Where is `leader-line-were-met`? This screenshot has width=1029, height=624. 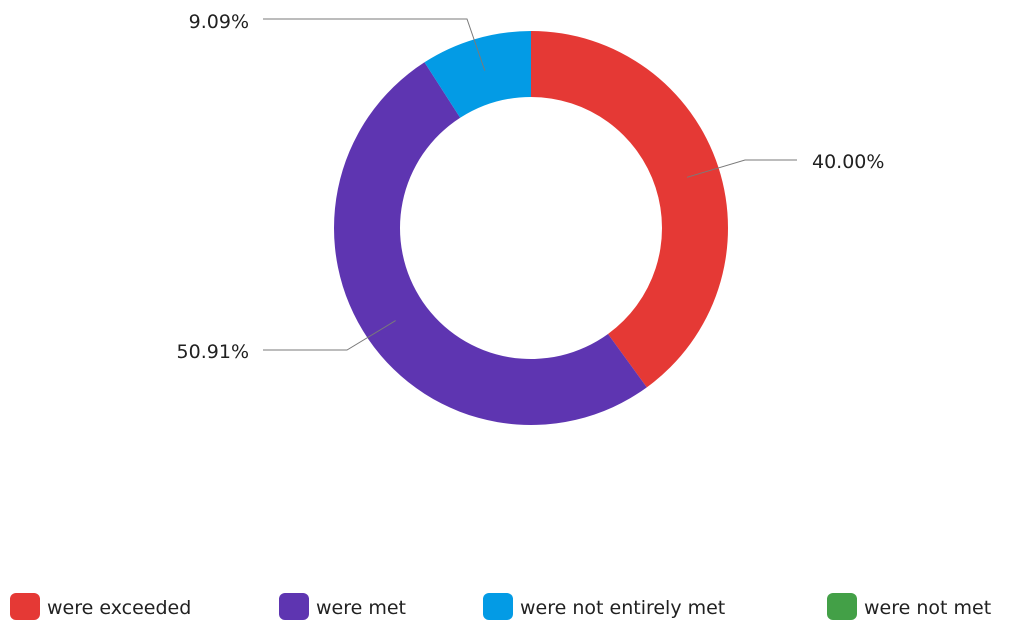 leader-line-were-met is located at coordinates (329, 335).